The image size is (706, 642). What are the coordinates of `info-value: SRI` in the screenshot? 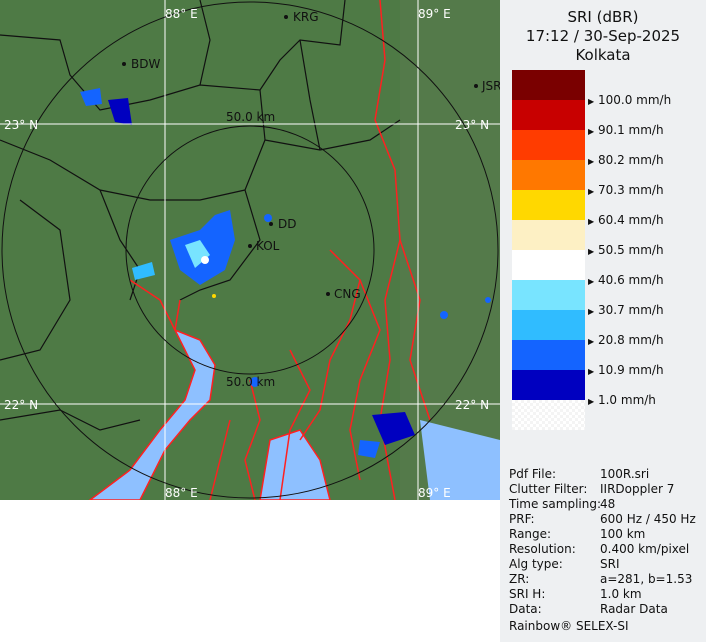 It's located at (610, 564).